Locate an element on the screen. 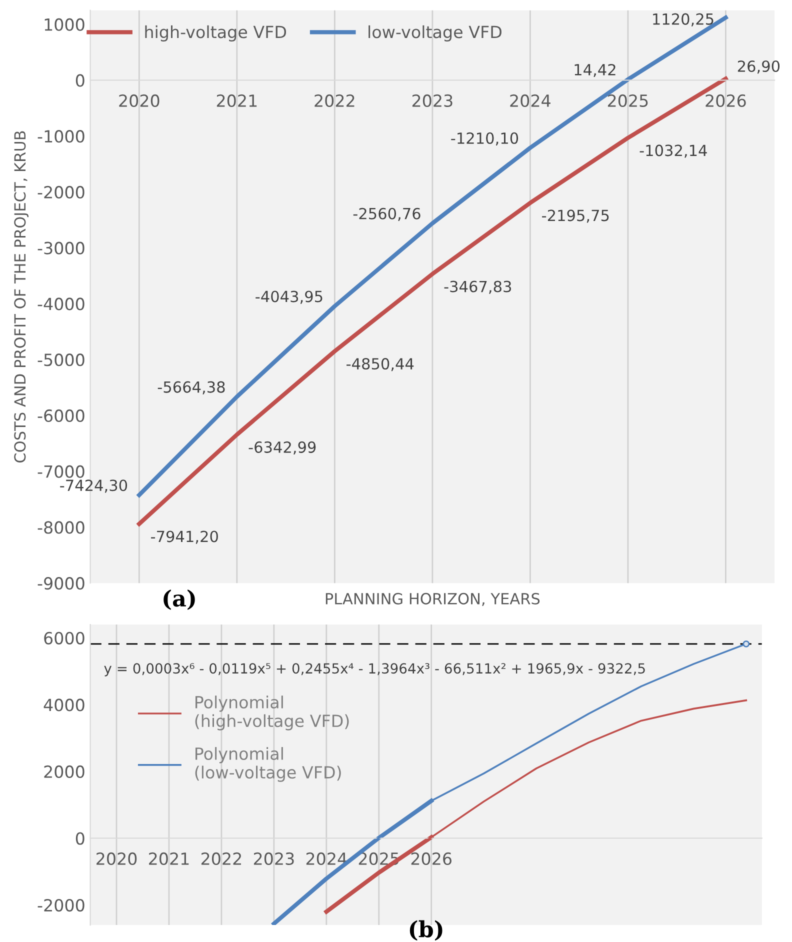  y-tick-label: -8000 is located at coordinates (61, 527).